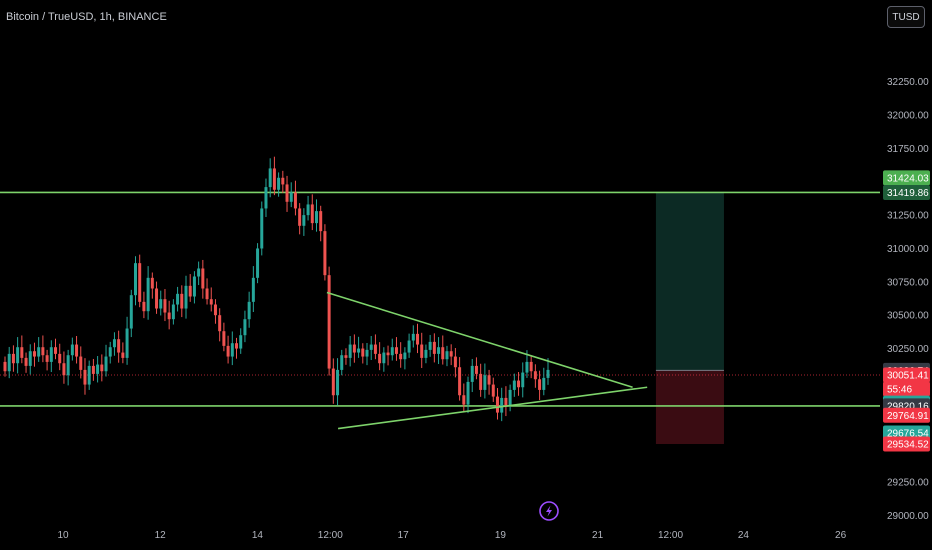 The width and height of the screenshot is (932, 550). What do you see at coordinates (479, 340) in the screenshot?
I see `descending-resistance-trendline` at bounding box center [479, 340].